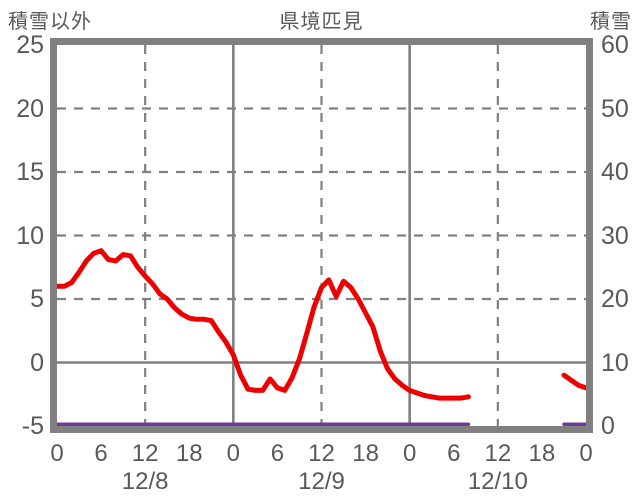 This screenshot has width=636, height=501. What do you see at coordinates (321, 22) in the screenshot?
I see `chart-title: 県境匹見` at bounding box center [321, 22].